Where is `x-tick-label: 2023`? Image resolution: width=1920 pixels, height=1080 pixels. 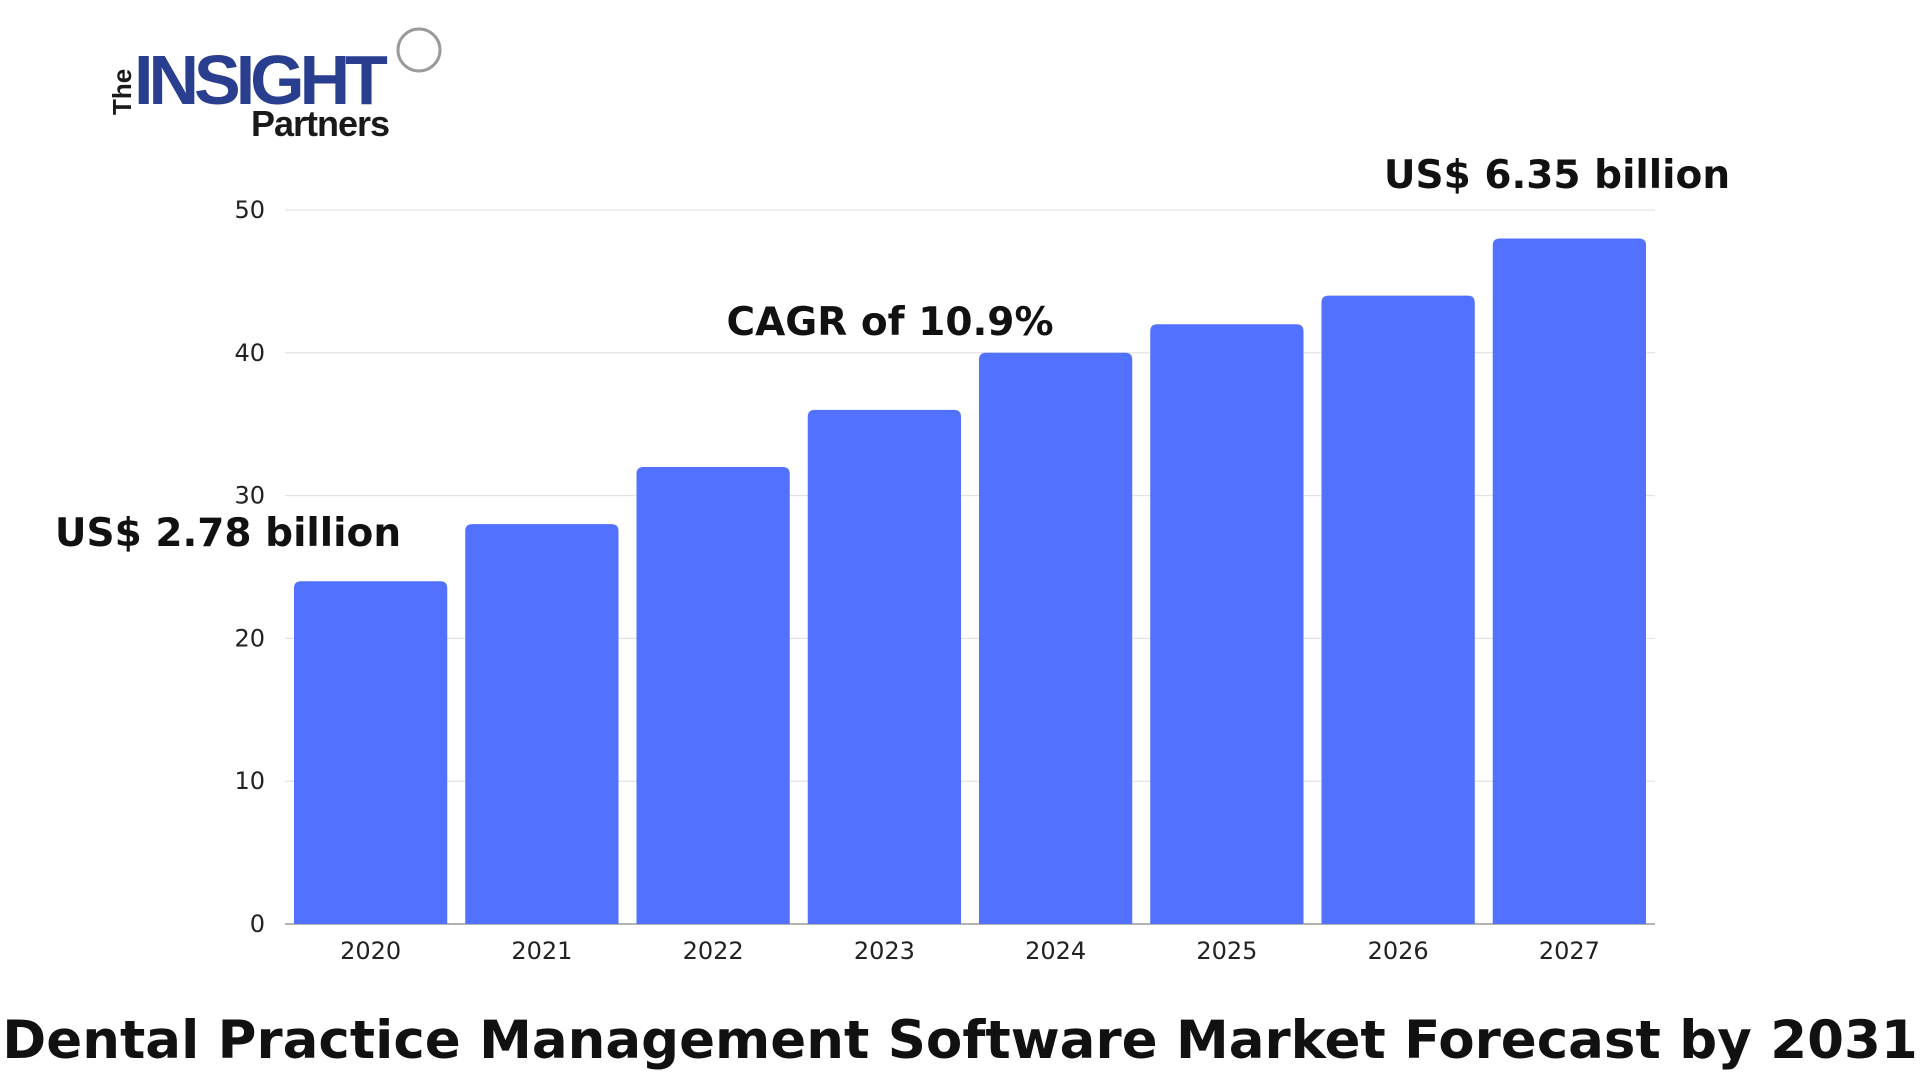 x-tick-label: 2023 is located at coordinates (884, 951).